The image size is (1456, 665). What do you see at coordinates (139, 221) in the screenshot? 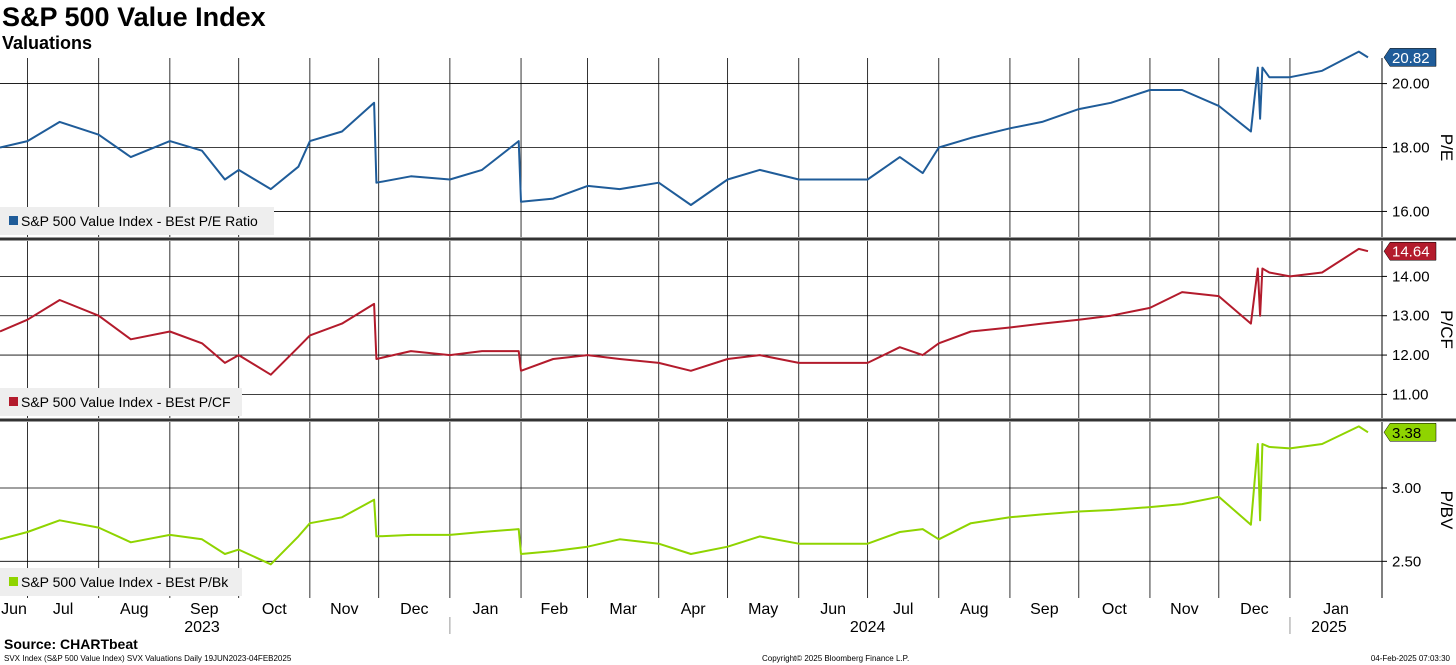
I see `legend-label: S&P 500 Value Index - BEst P/E Ratio` at bounding box center [139, 221].